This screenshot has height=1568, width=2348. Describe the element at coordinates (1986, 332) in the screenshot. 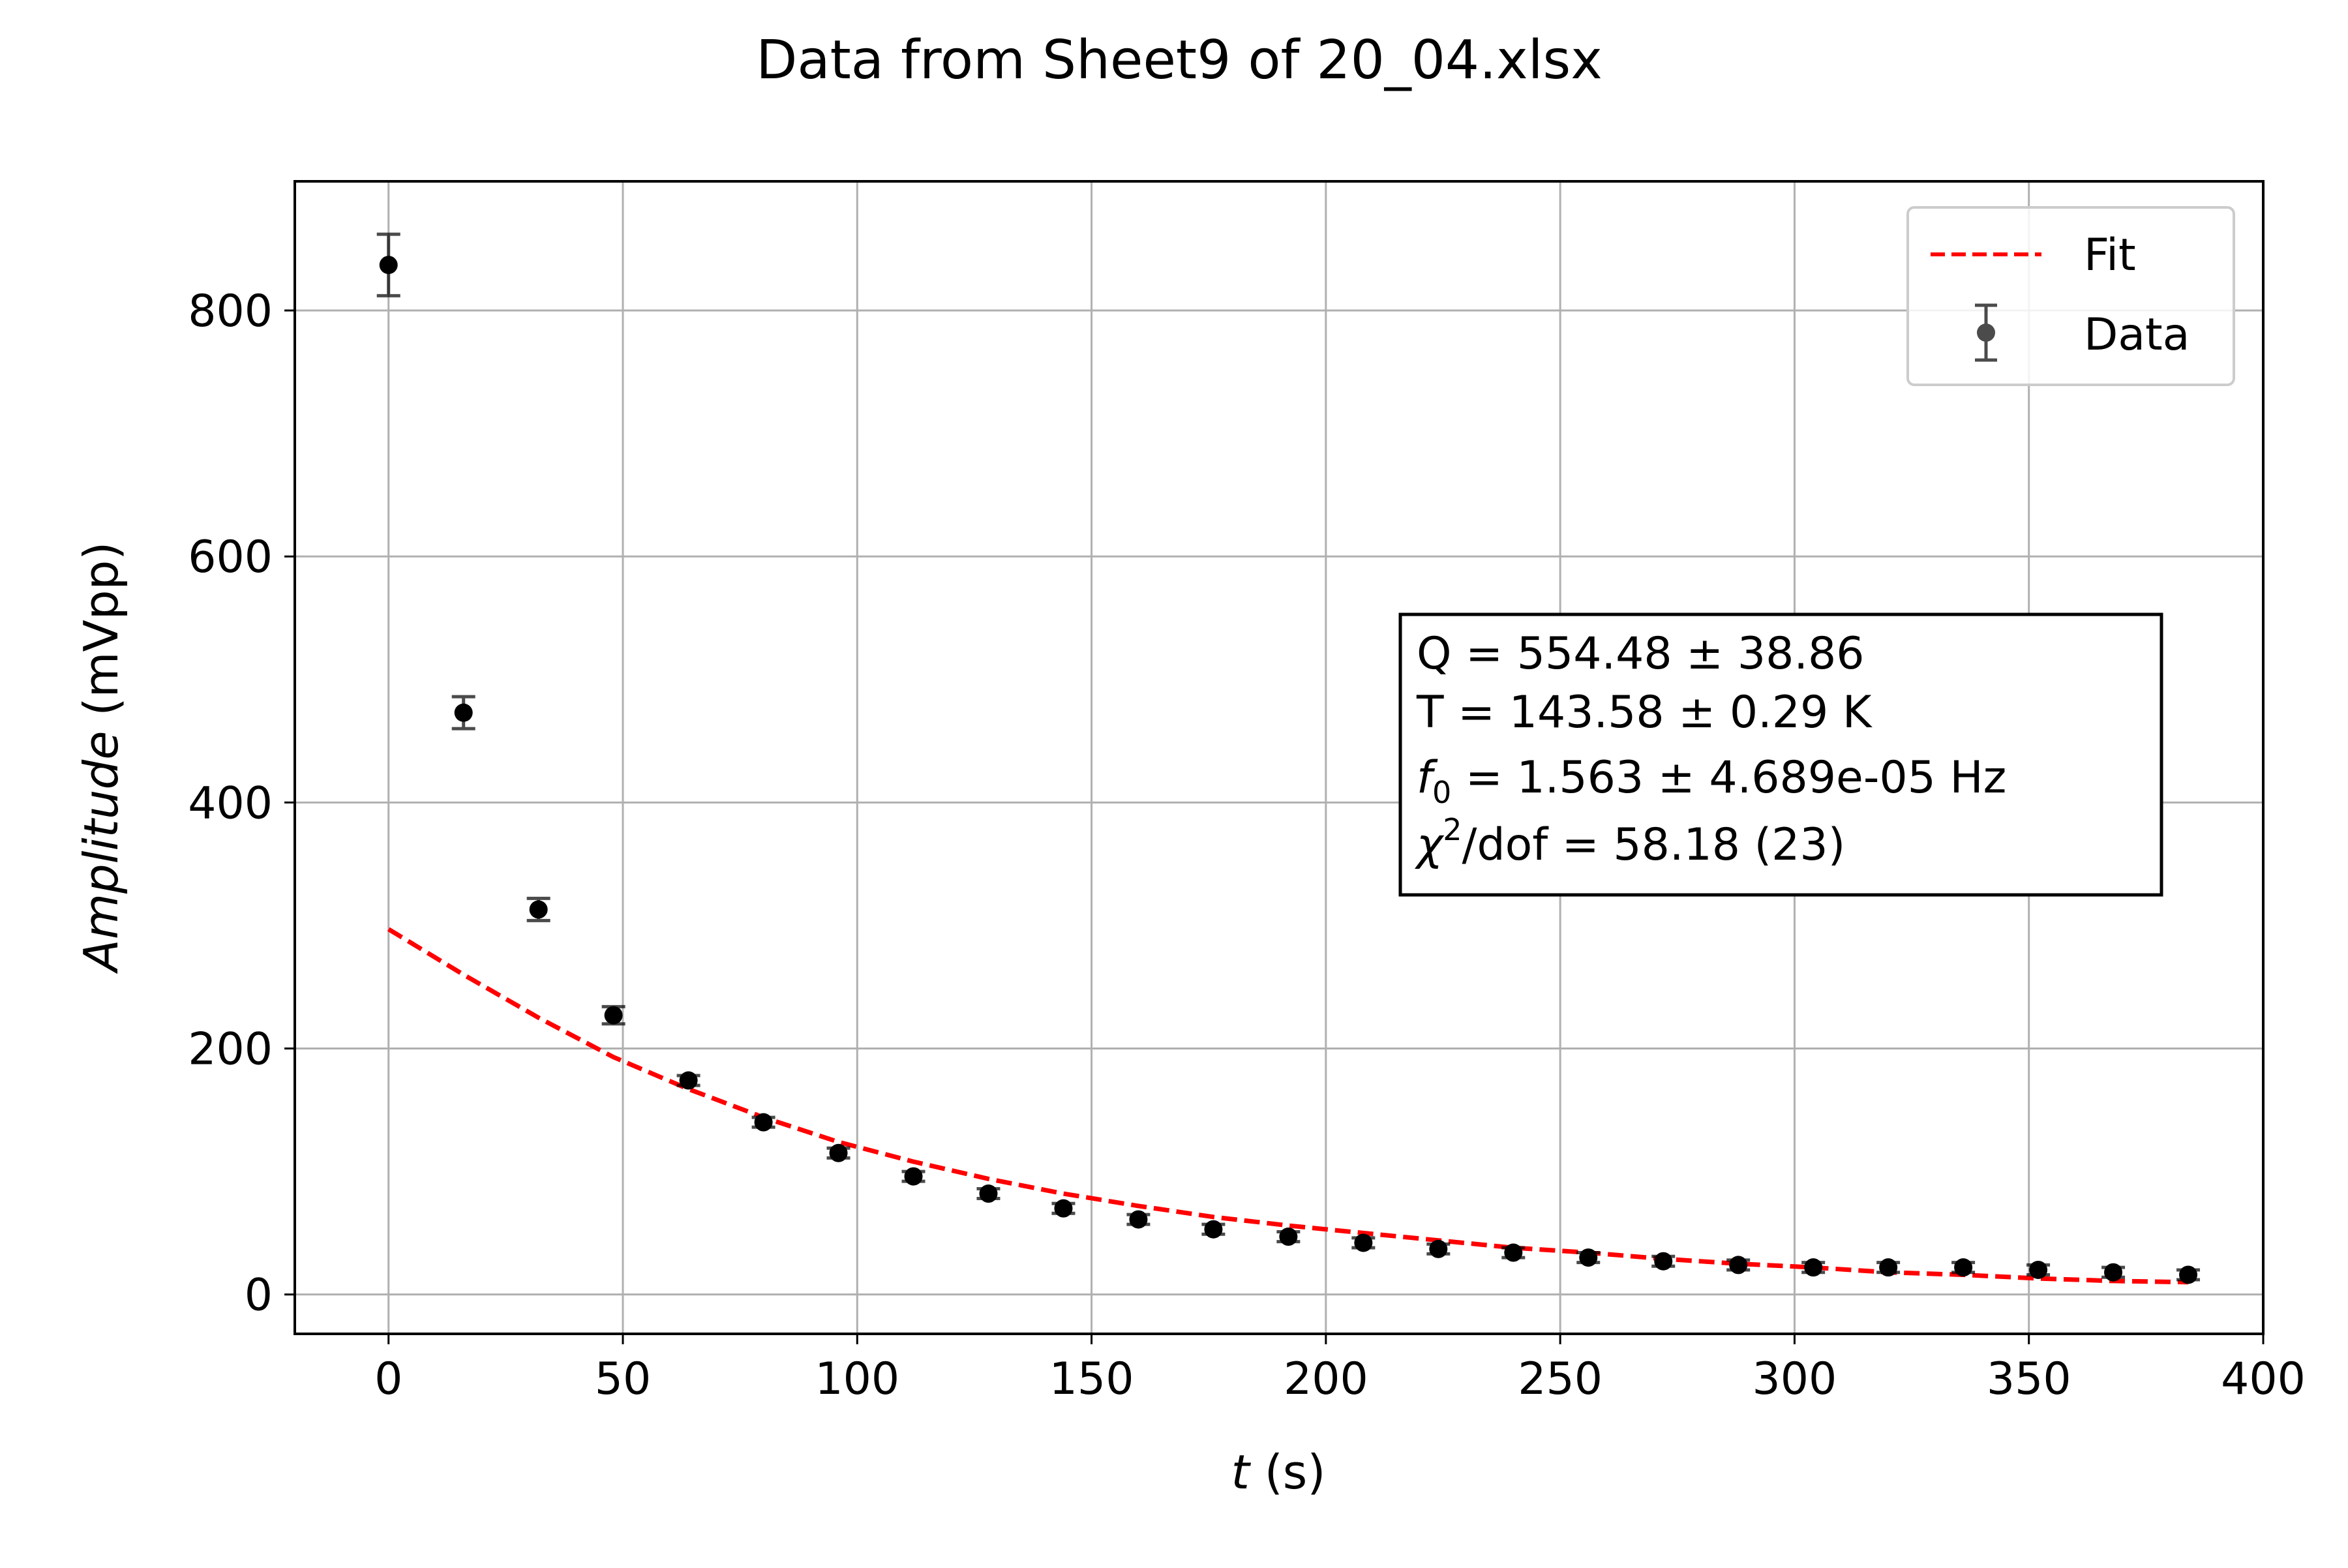

I see `legend-data-swatch` at that location.